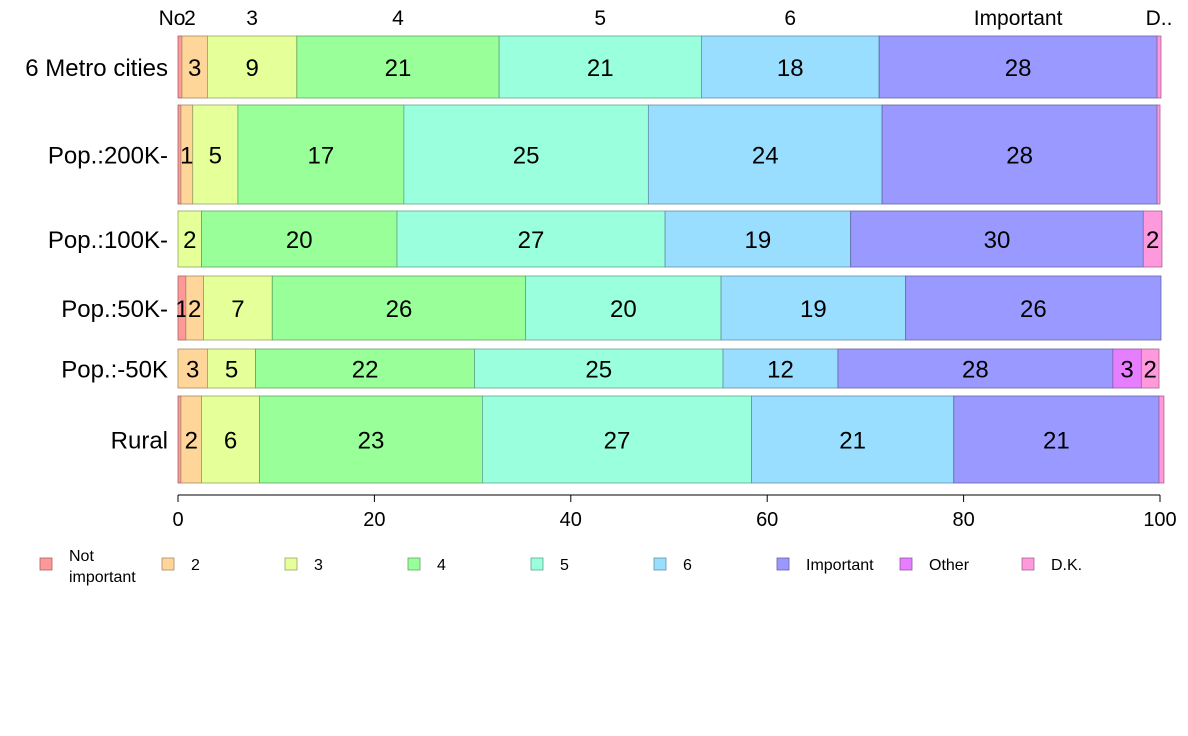  Describe the element at coordinates (398, 18) in the screenshot. I see `top-category-label: 4` at that location.